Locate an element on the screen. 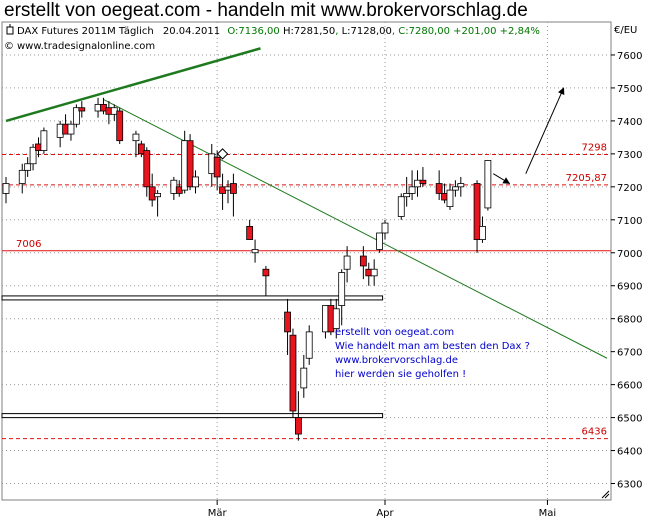 This screenshot has width=650, height=520. y-tick-label: 6400 is located at coordinates (629, 452).